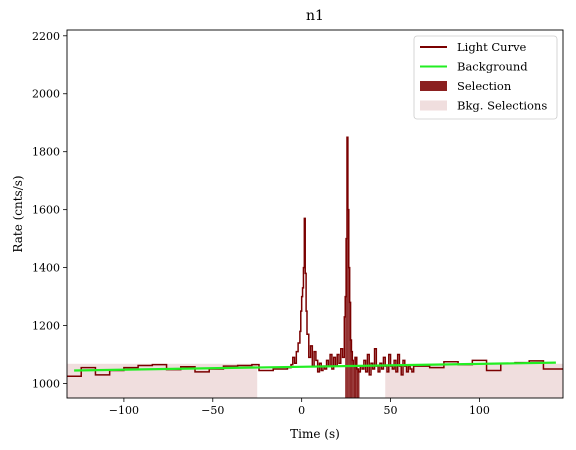  What do you see at coordinates (124, 410) in the screenshot?
I see `x-tick-label: −100` at bounding box center [124, 410].